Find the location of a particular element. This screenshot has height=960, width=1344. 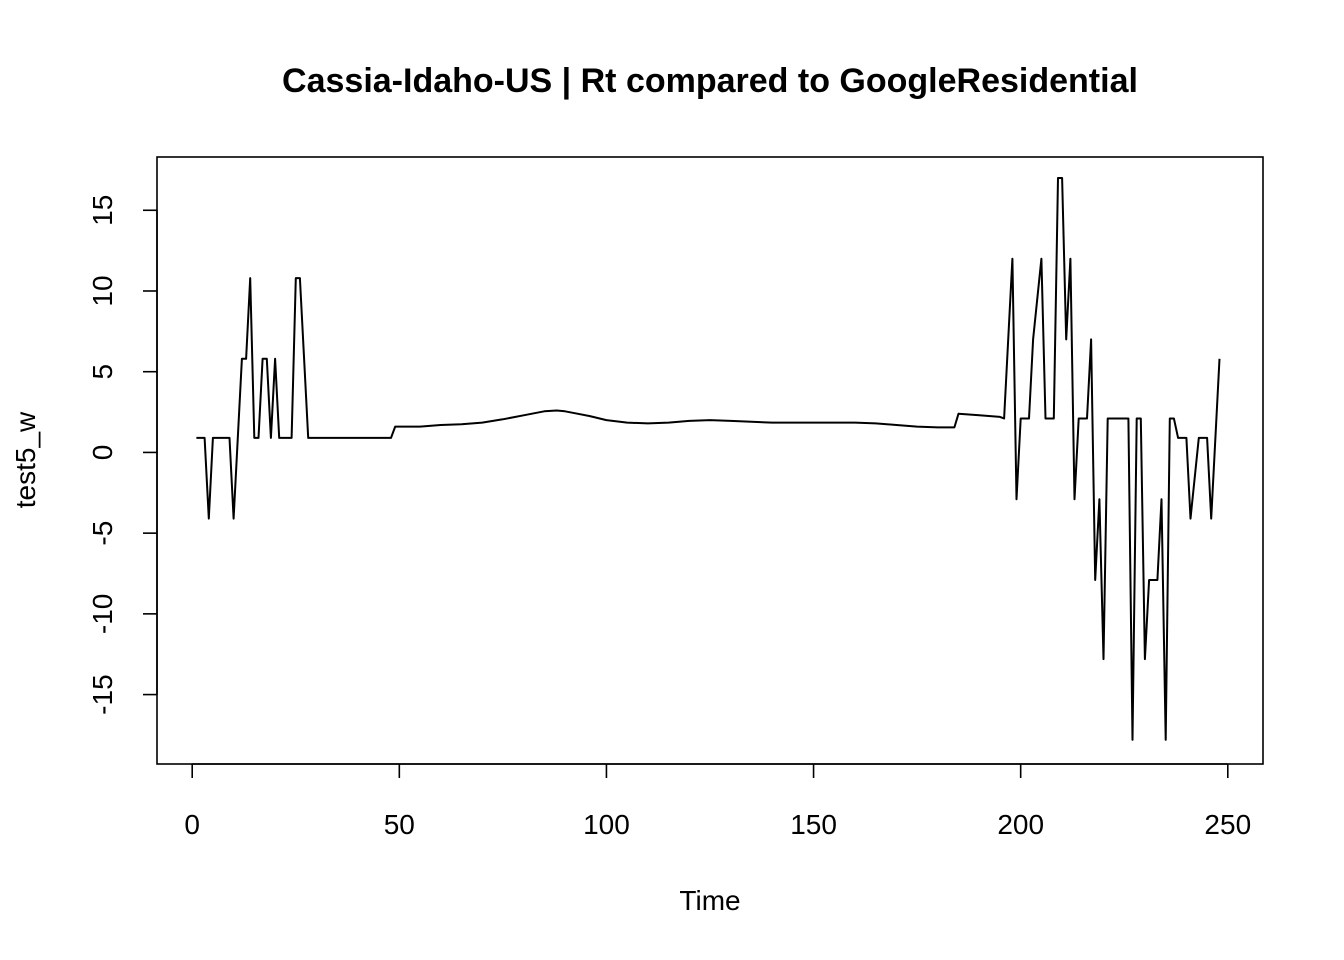

x-tick-label: 50 is located at coordinates (399, 824).